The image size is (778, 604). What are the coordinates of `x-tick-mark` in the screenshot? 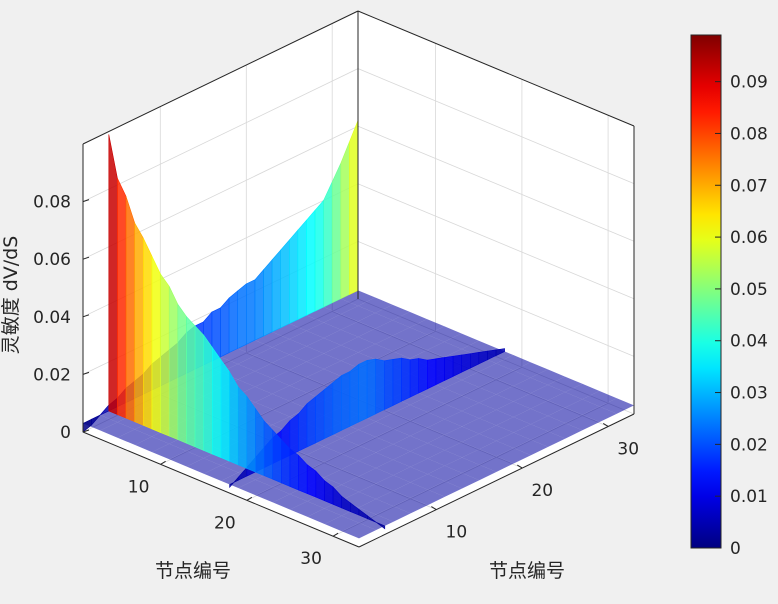 It's located at (335, 534).